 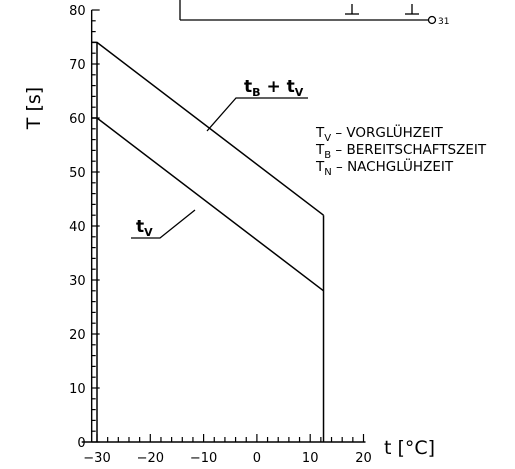 What do you see at coordinates (203, 458) in the screenshot?
I see `x-tick-label: −10` at bounding box center [203, 458].